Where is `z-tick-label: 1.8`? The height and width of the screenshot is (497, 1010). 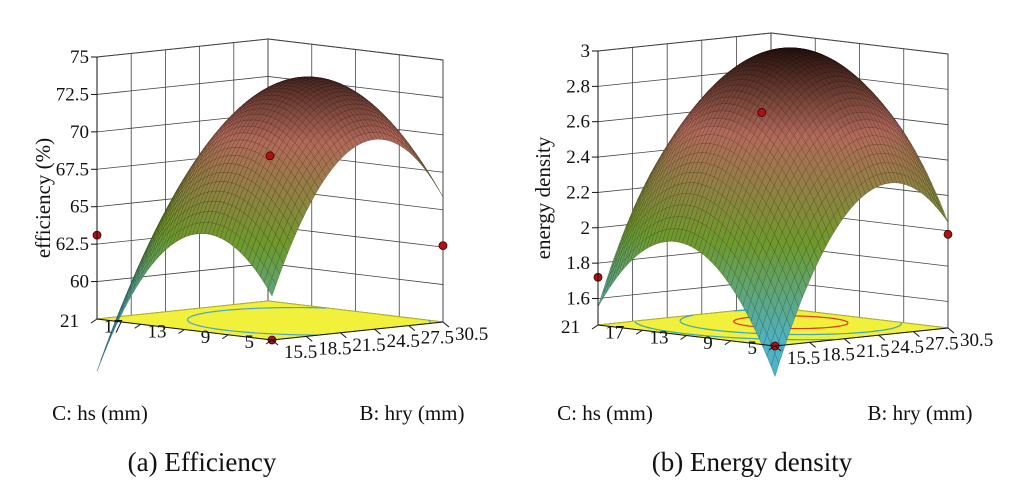 z-tick-label: 1.8 is located at coordinates (578, 263).